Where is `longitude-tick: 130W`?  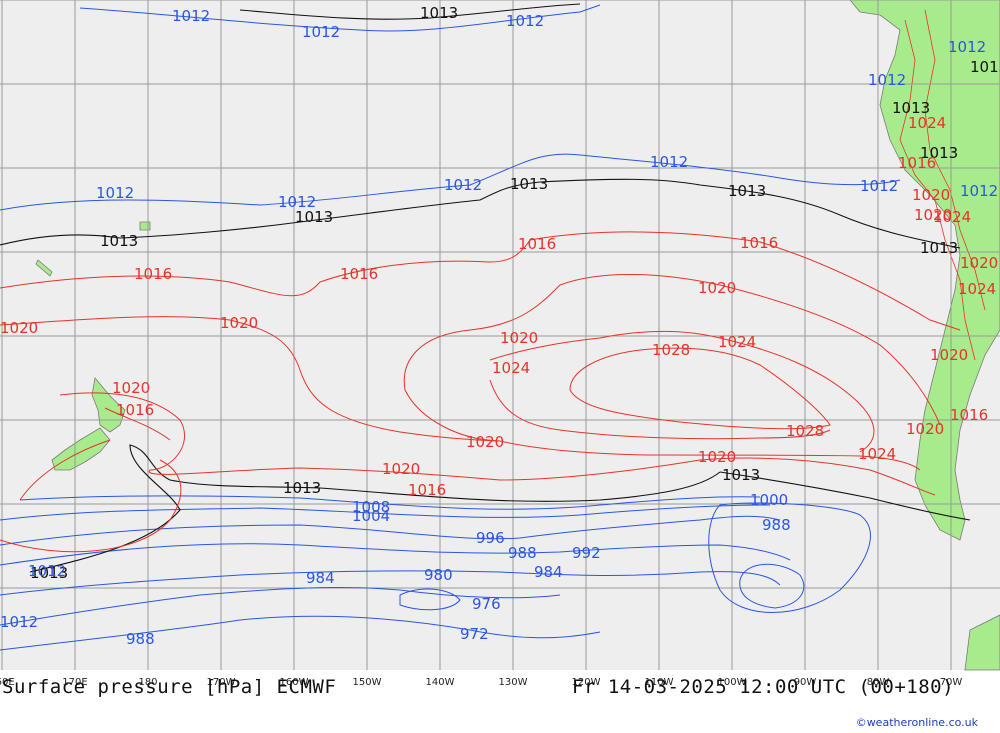
longitude-tick: 130W is located at coordinates (513, 682).